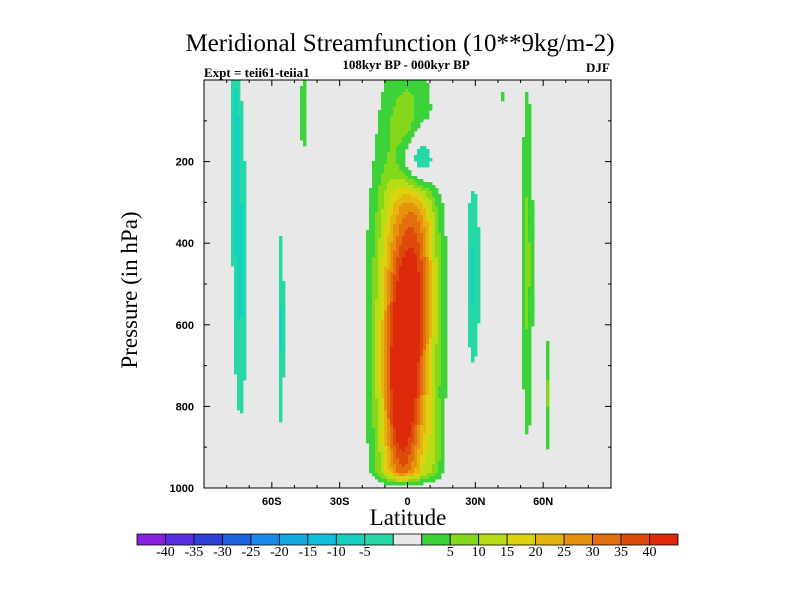  What do you see at coordinates (406, 64) in the screenshot?
I see `chart-subtitle: 108kyr BP - 000kyr BP` at bounding box center [406, 64].